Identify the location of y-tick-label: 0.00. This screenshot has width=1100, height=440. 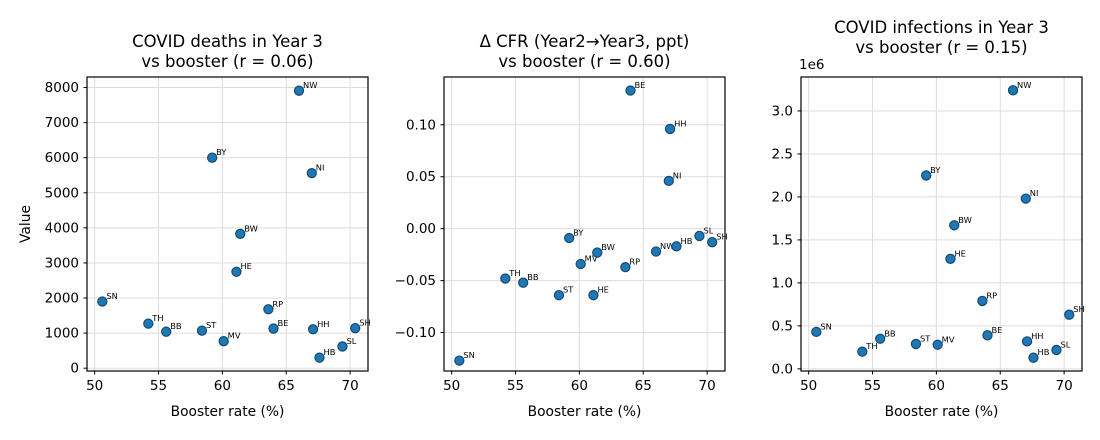
(421, 229).